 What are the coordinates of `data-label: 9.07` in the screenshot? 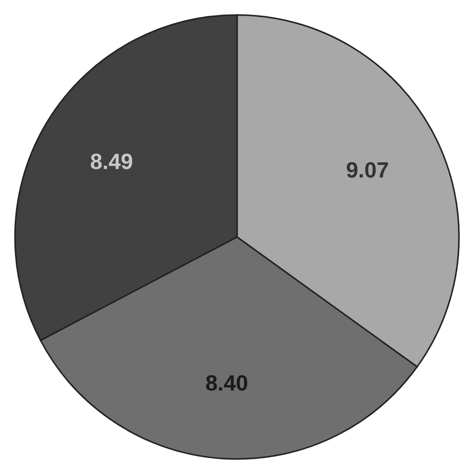 It's located at (367, 170).